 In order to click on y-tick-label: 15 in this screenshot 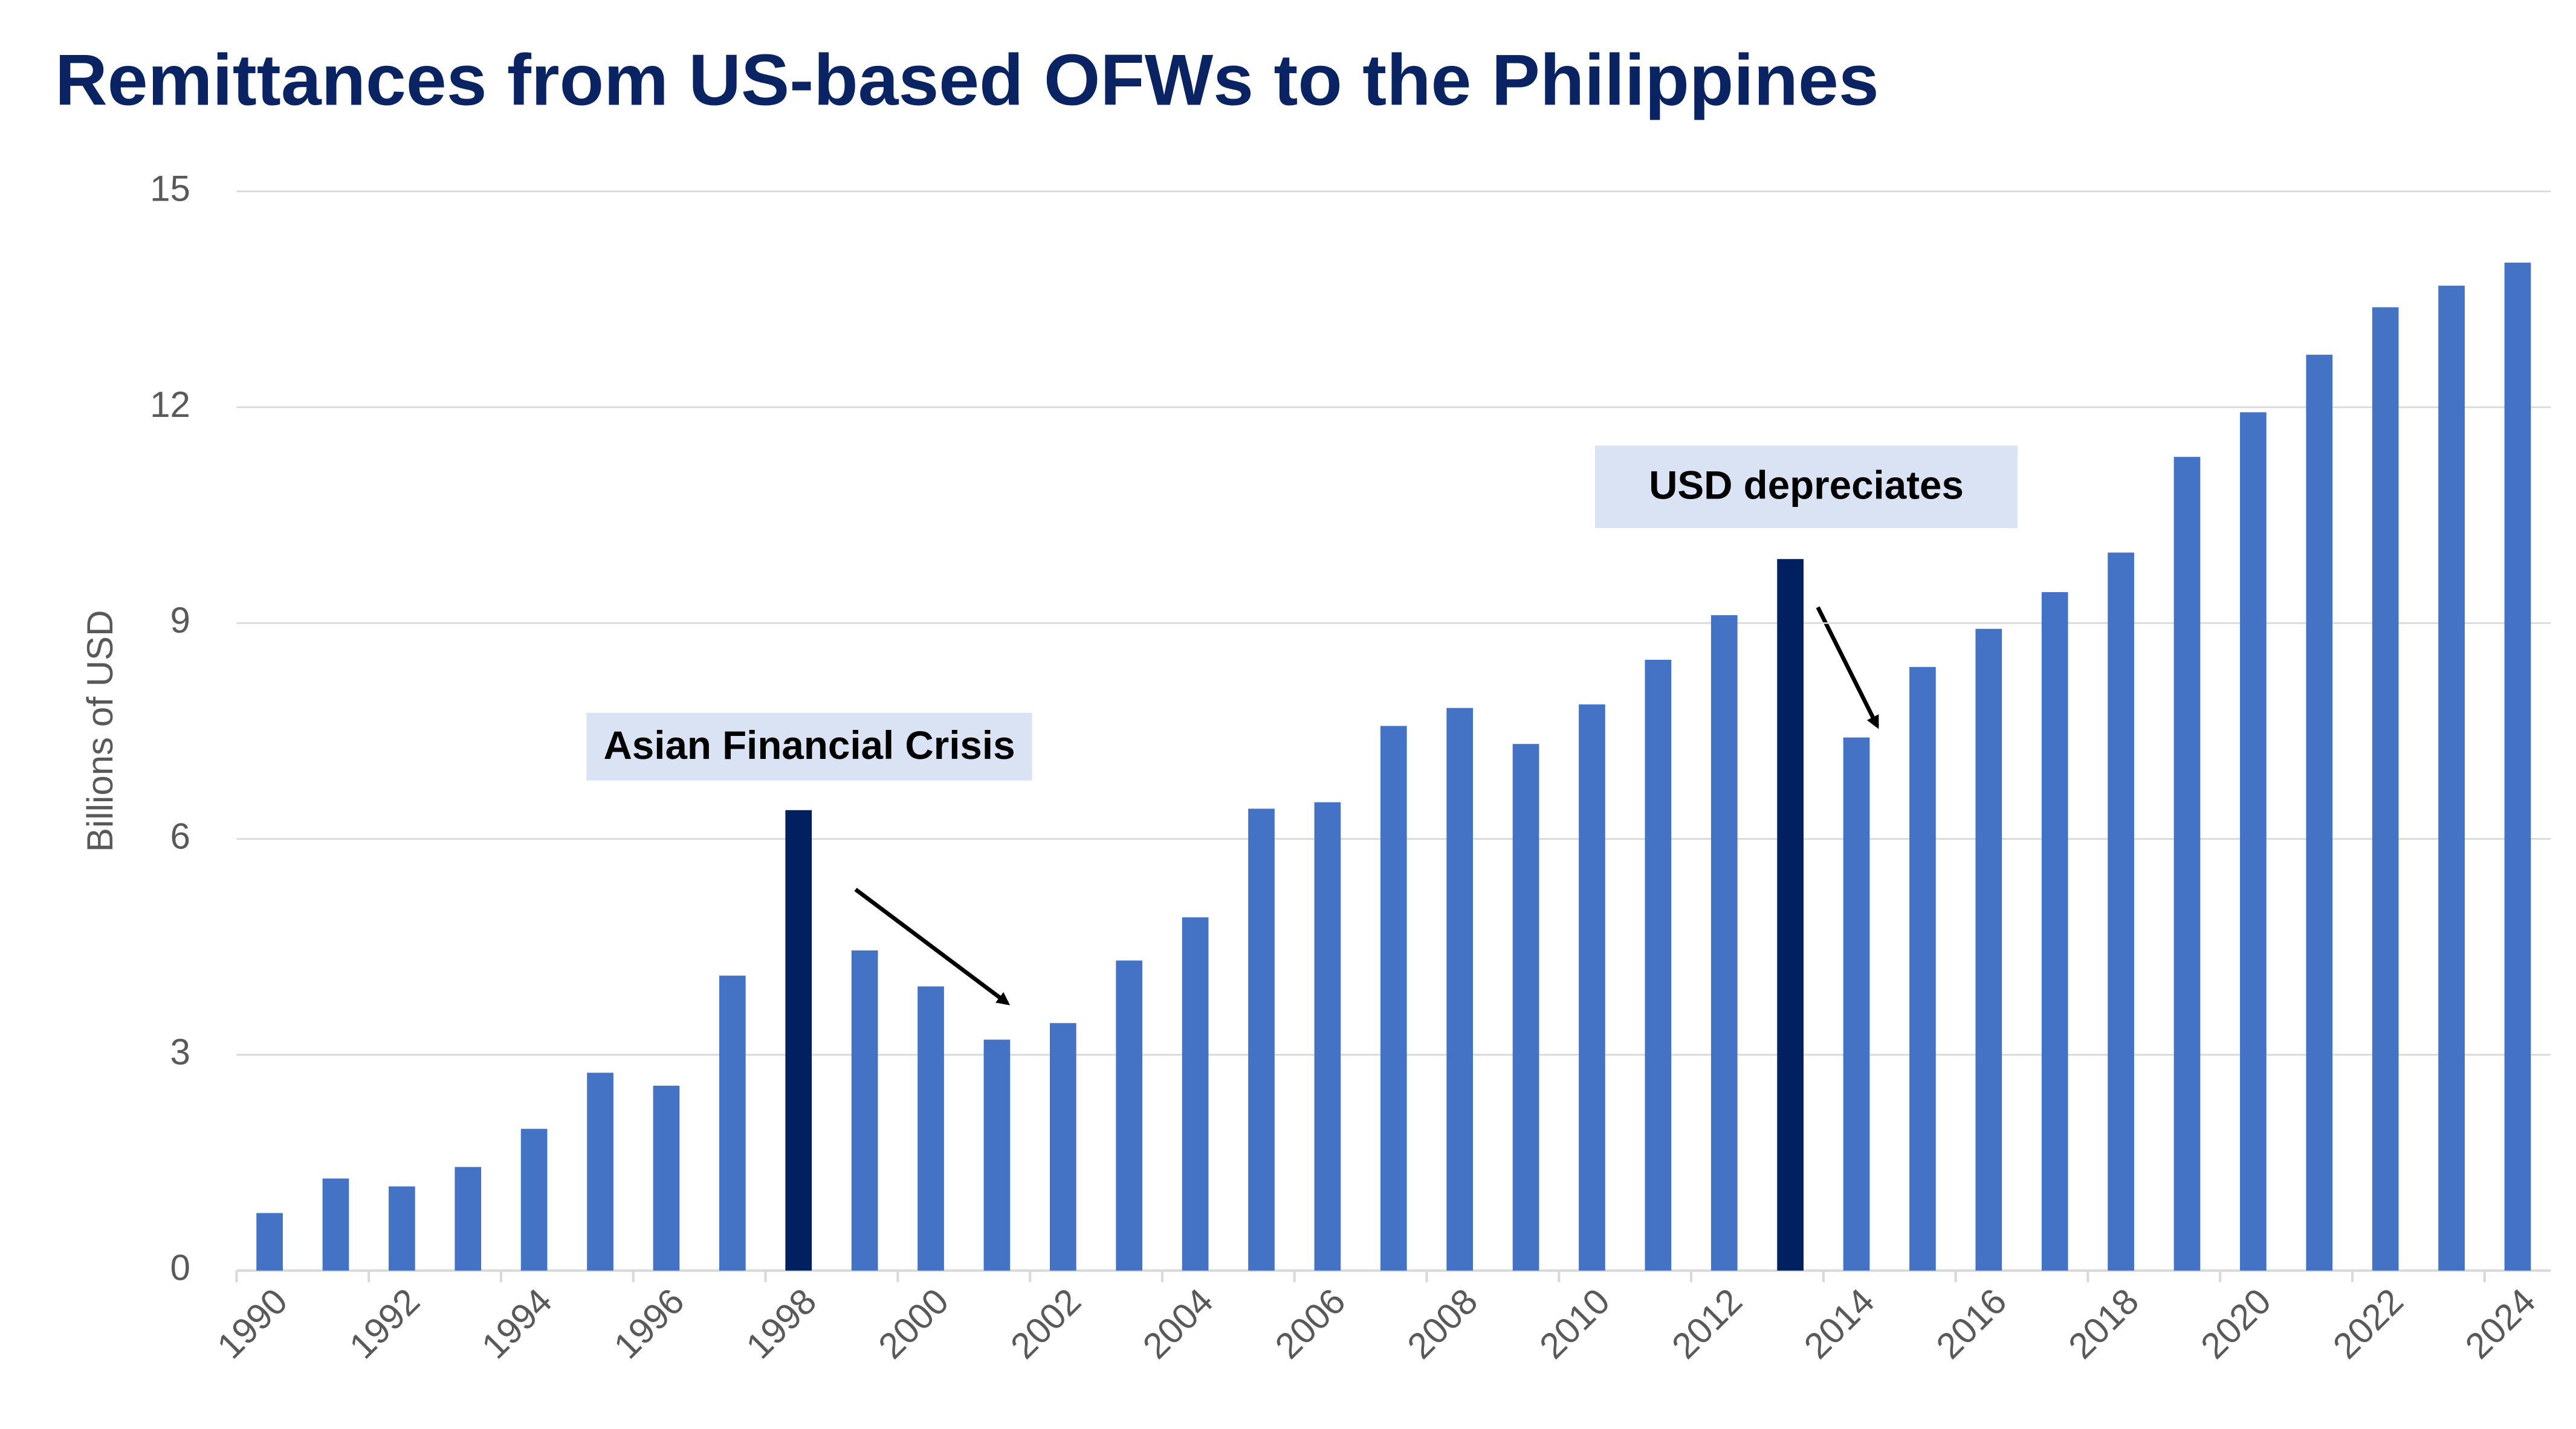, I will do `click(170, 189)`.